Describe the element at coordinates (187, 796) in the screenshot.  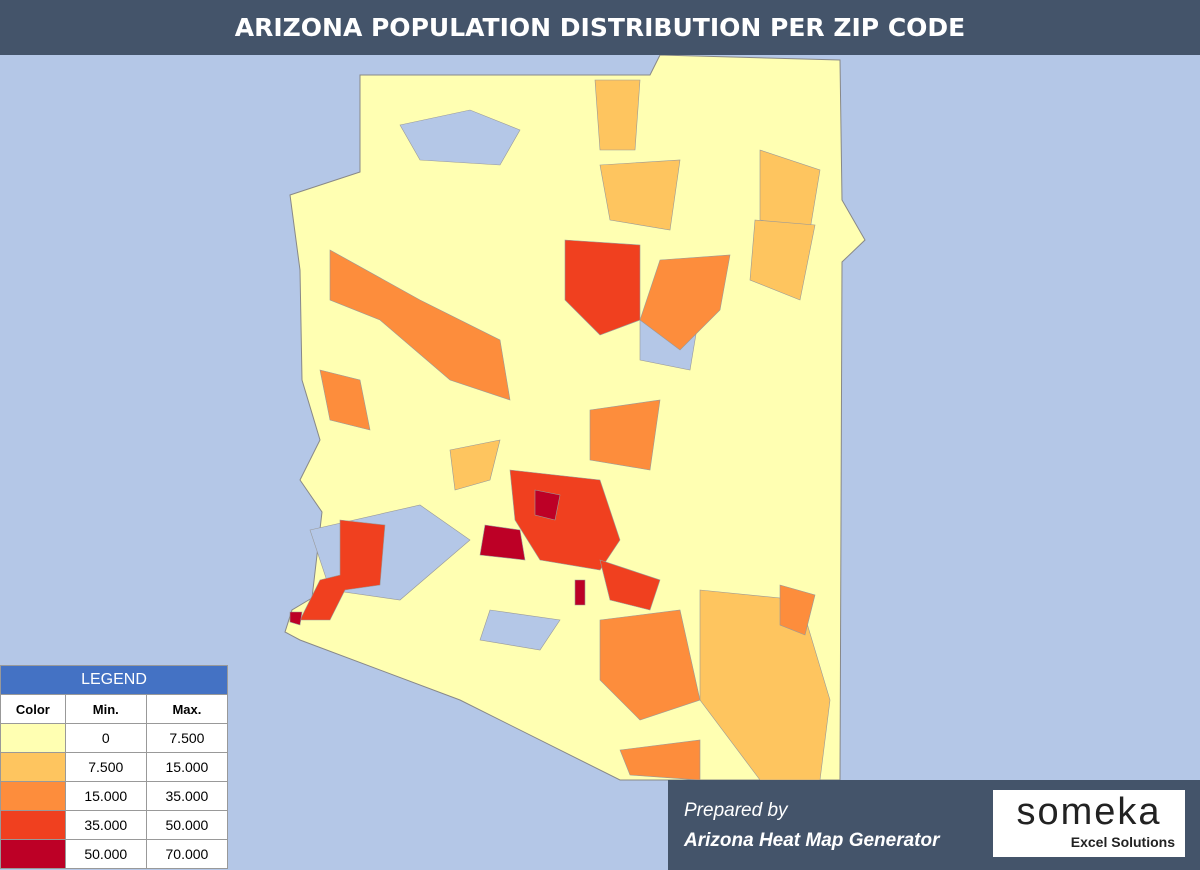
I see `legend-max: 35.000` at that location.